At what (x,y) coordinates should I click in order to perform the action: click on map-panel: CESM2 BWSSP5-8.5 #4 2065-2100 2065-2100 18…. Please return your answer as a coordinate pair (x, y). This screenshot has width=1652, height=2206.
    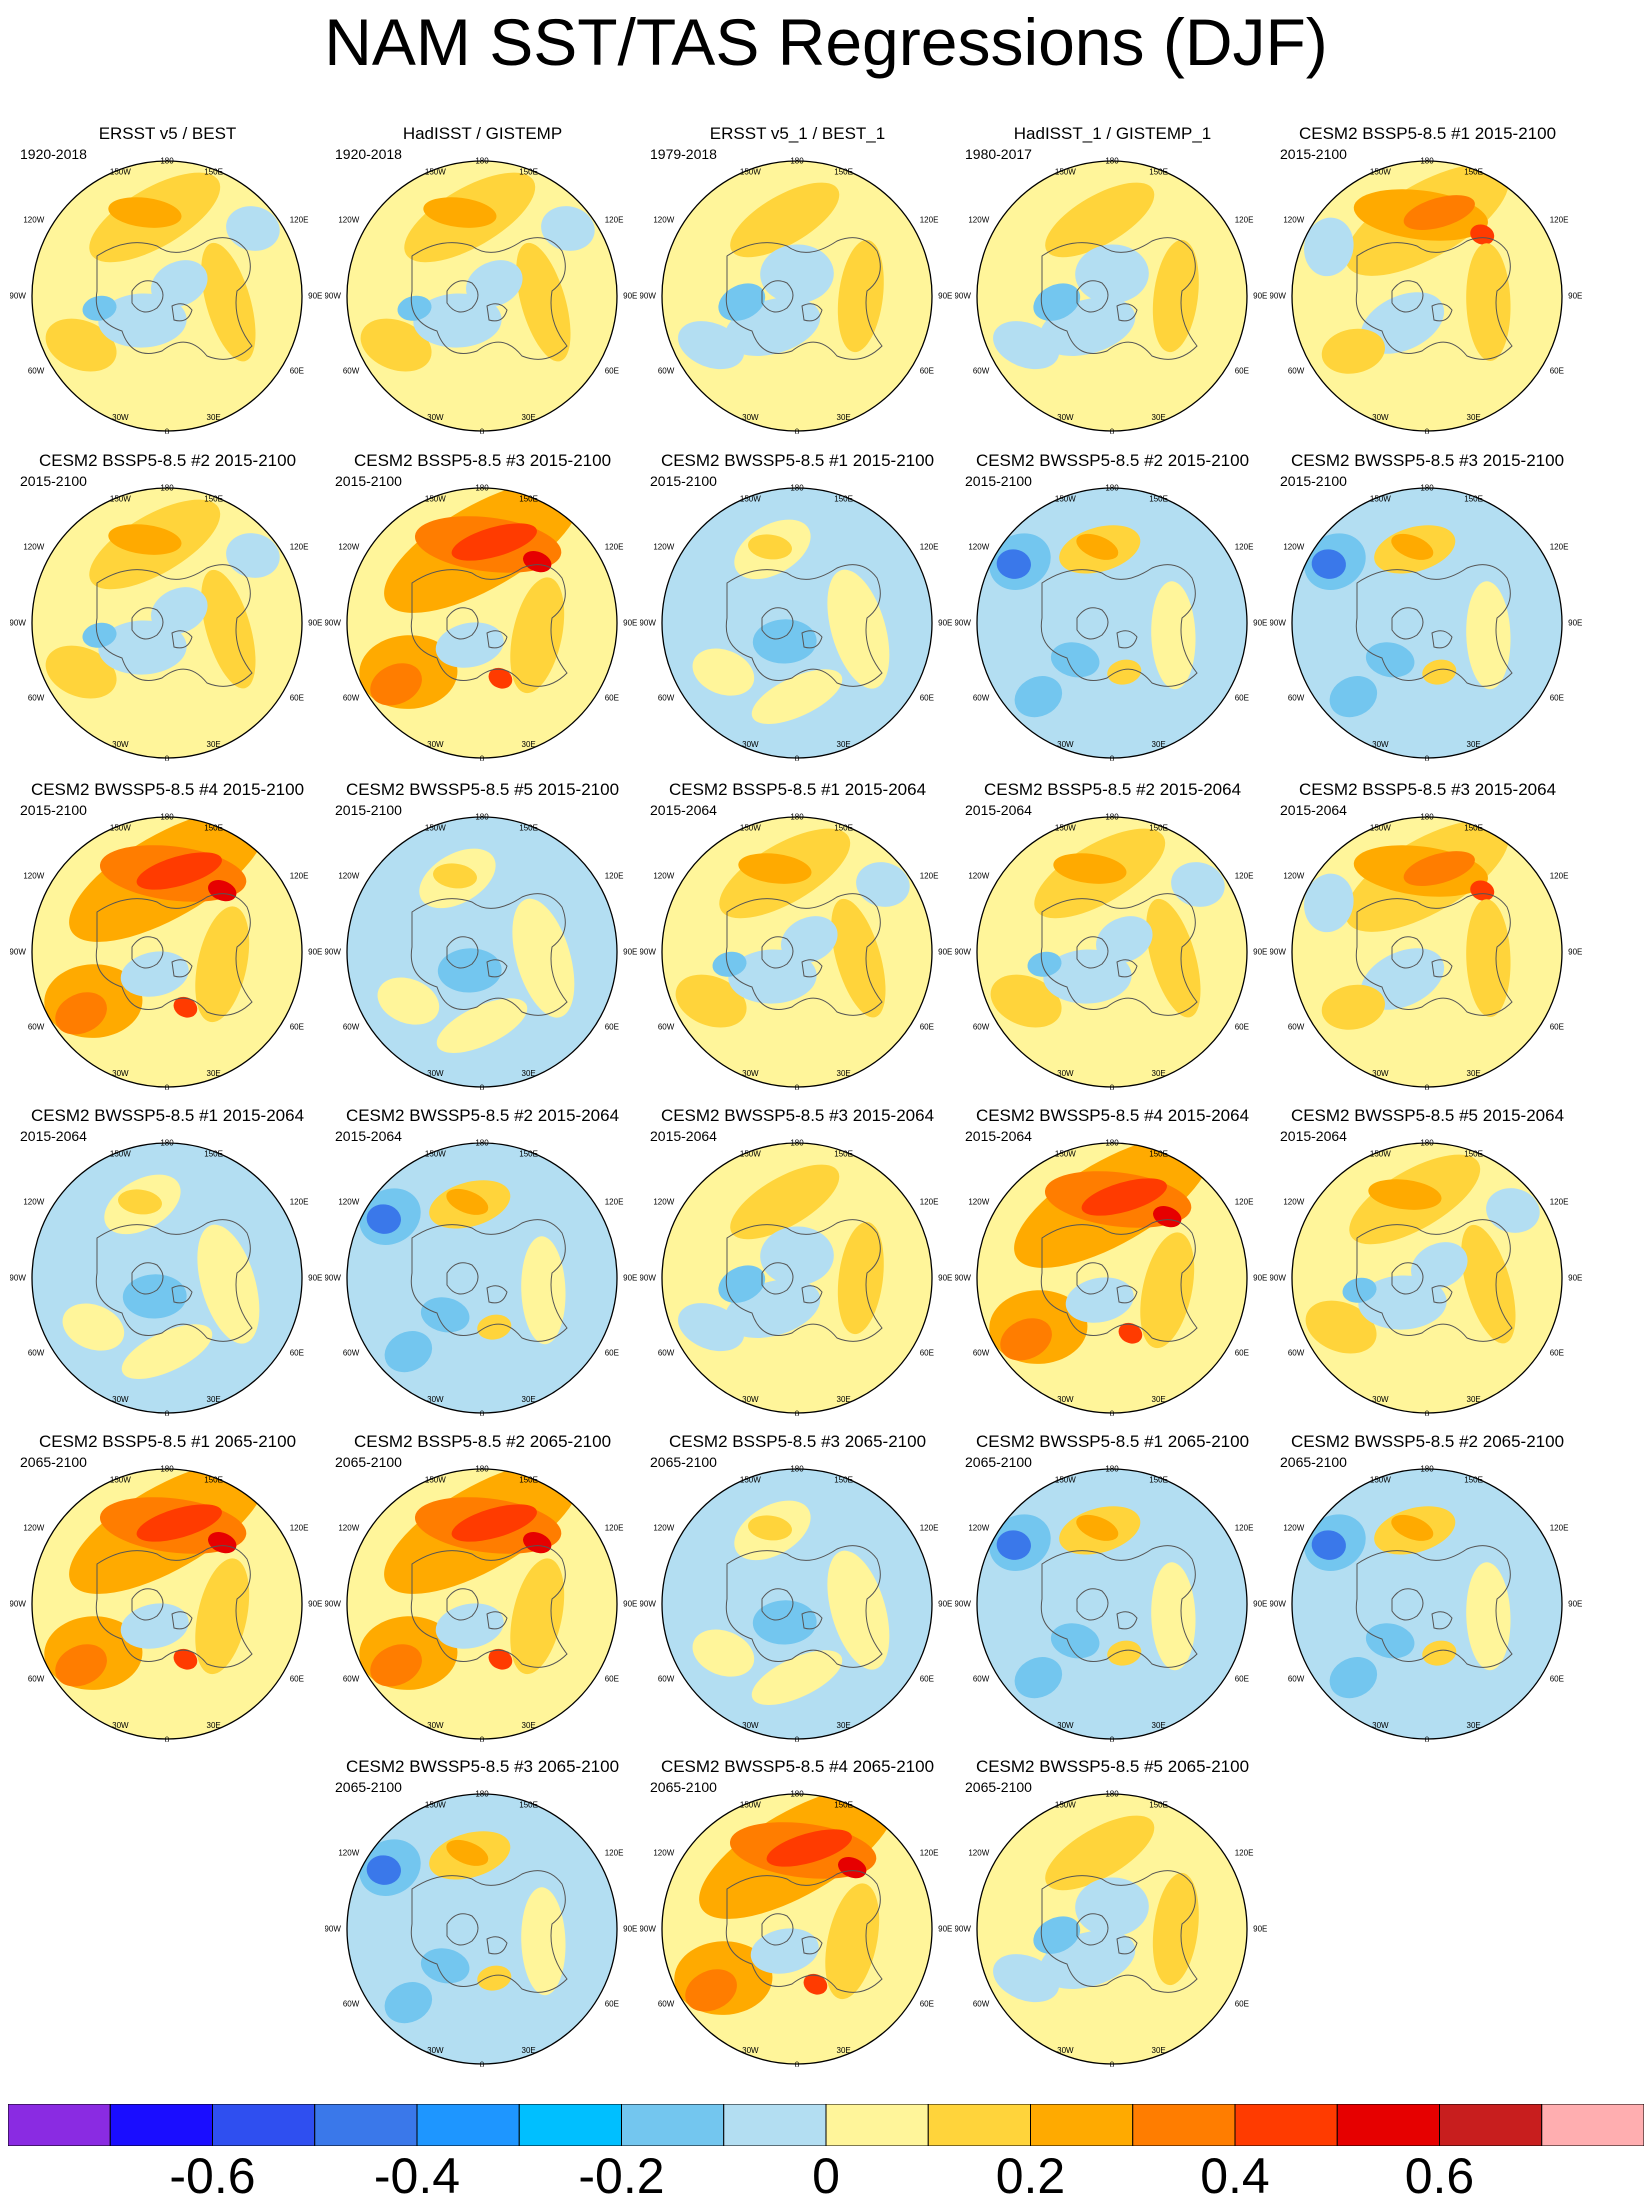
    Looking at the image, I should click on (797, 1912).